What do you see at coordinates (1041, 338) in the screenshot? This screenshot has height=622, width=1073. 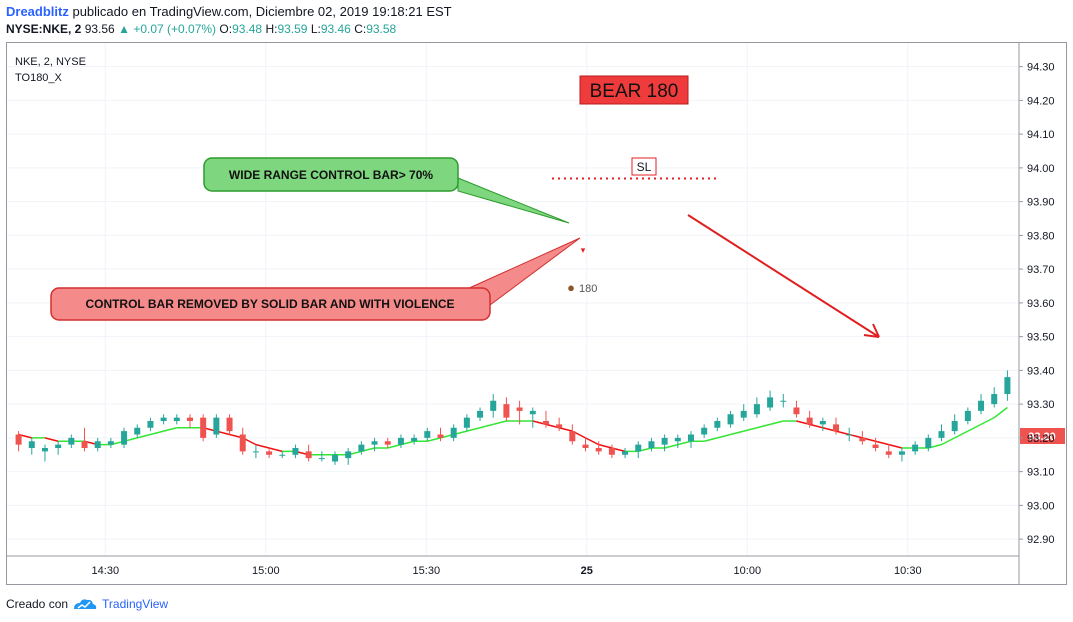 I see `y-tick-label: 93.50` at bounding box center [1041, 338].